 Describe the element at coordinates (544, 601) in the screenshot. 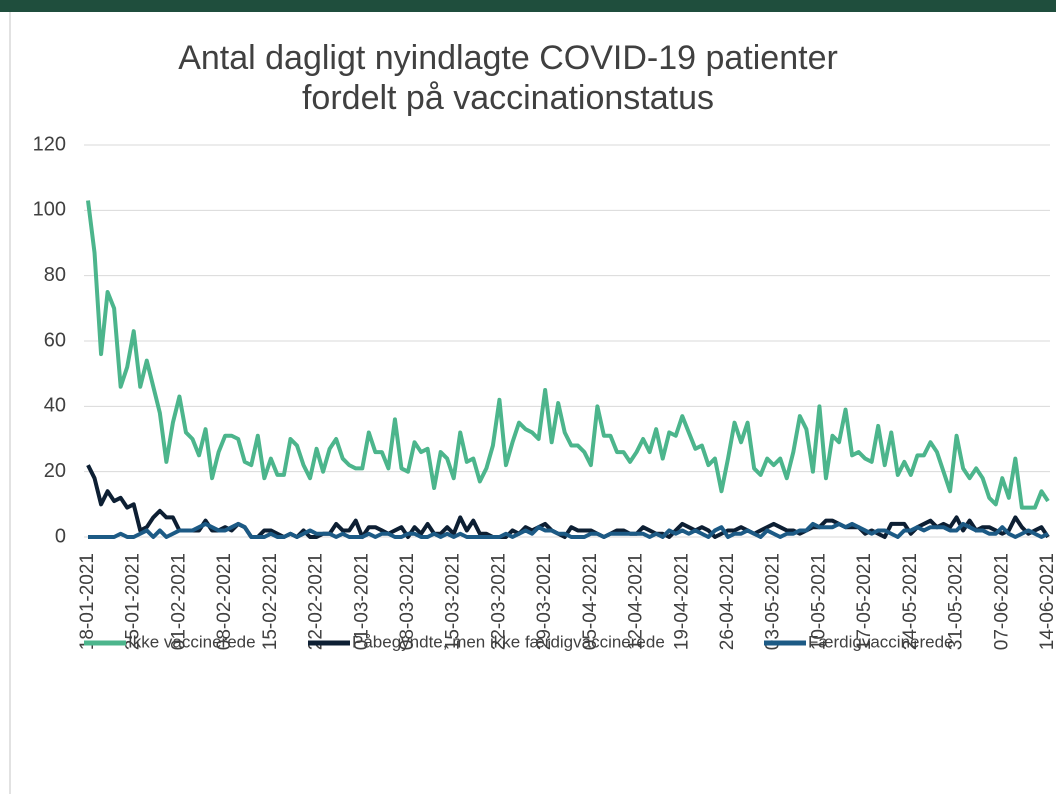

I see `x-tick-label: 29-03-2021` at that location.